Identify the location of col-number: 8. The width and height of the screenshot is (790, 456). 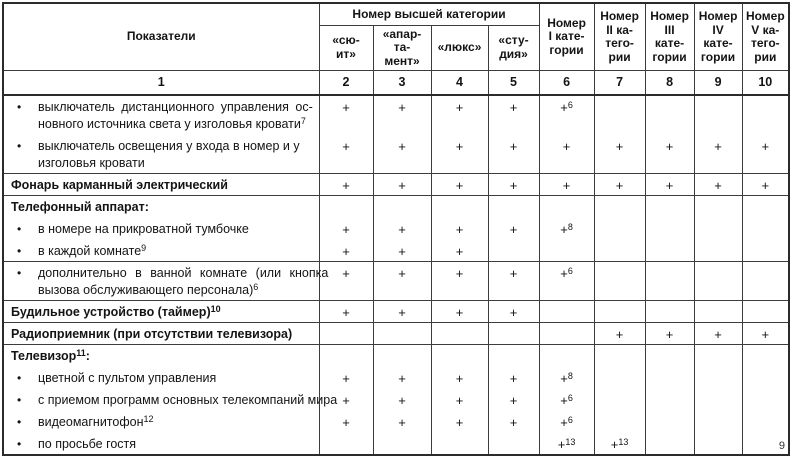
(669, 83).